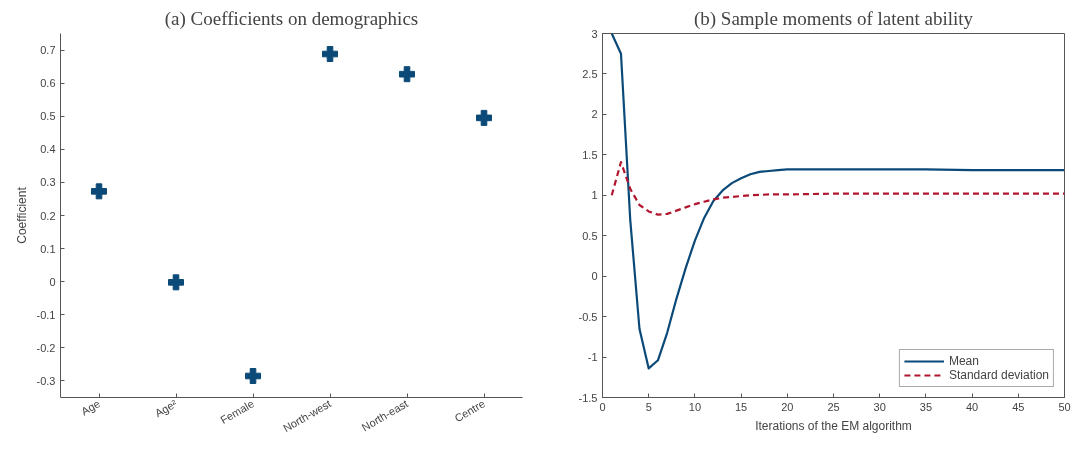  I want to click on y-tick-label: 3, so click(594, 33).